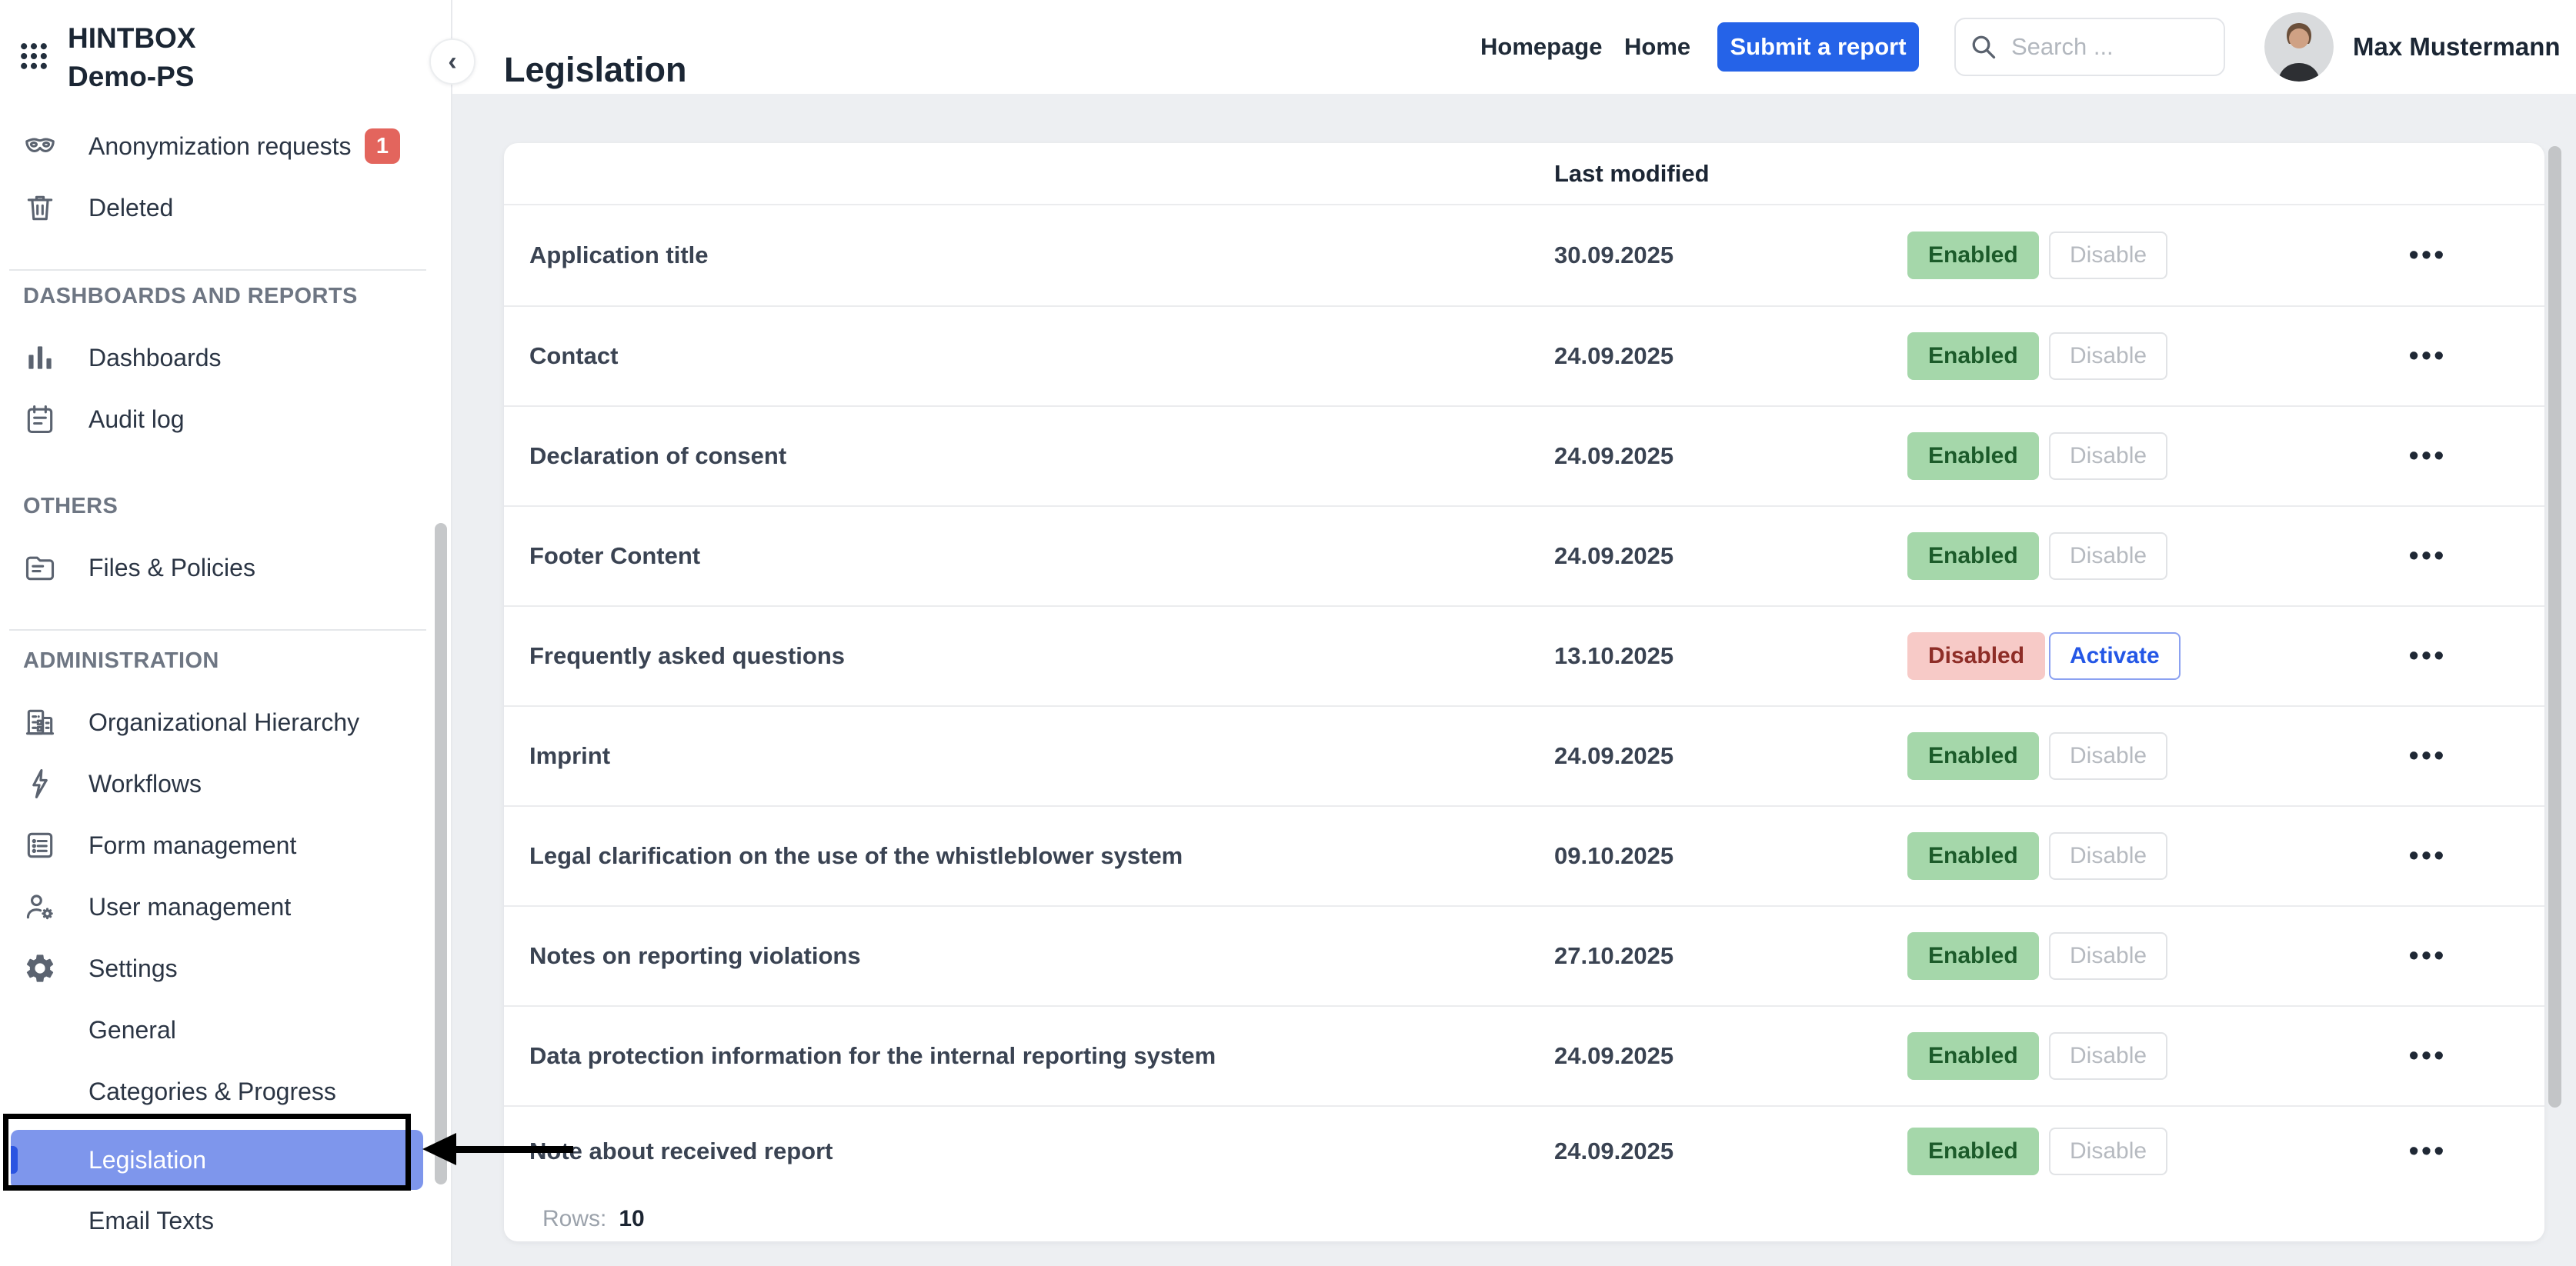 This screenshot has width=2576, height=1266. I want to click on page-scrollbar-thumb, so click(2554, 627).